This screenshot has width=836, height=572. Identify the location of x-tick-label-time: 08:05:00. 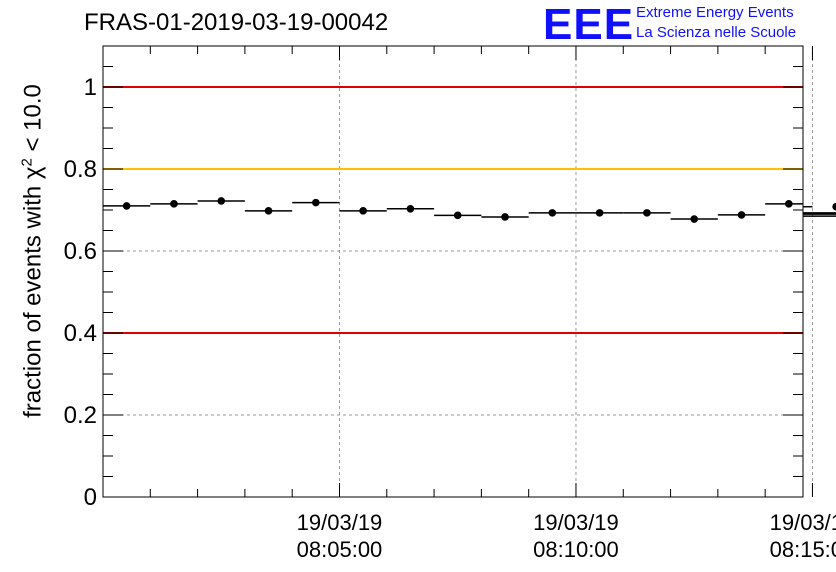
(340, 549).